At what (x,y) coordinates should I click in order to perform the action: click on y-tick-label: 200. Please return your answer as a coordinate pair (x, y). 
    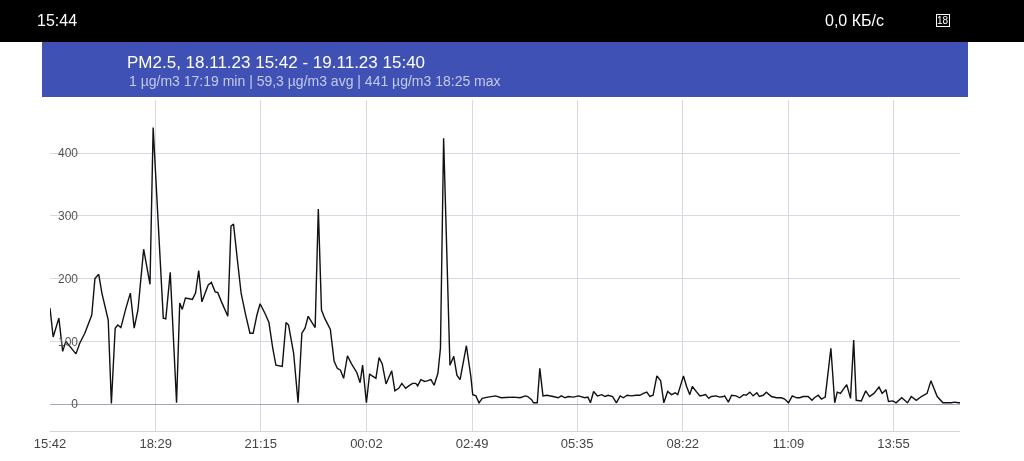
    Looking at the image, I should click on (68, 278).